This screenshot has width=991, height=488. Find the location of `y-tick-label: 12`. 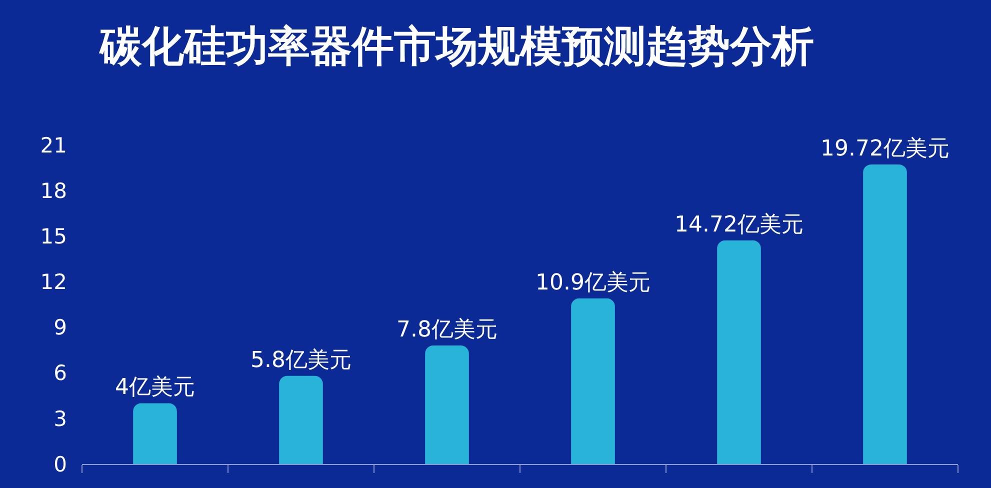

y-tick-label: 12 is located at coordinates (53, 282).